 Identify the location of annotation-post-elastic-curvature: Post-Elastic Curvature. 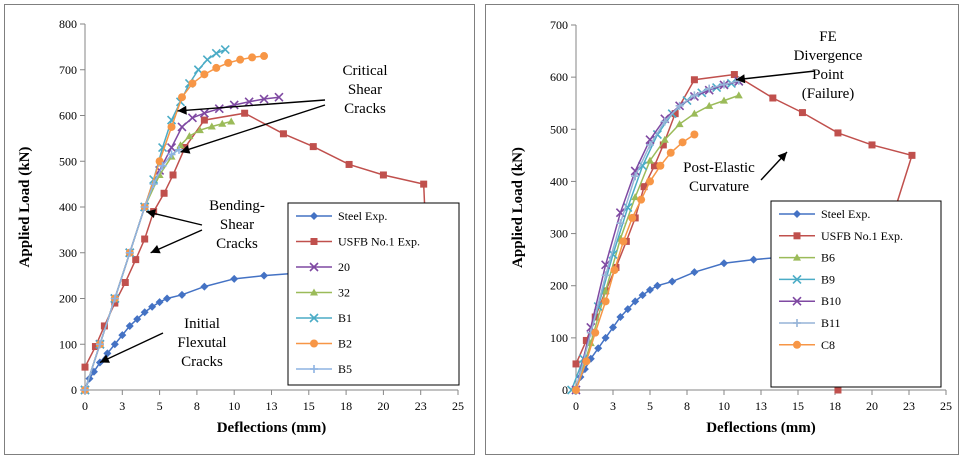
(719, 177).